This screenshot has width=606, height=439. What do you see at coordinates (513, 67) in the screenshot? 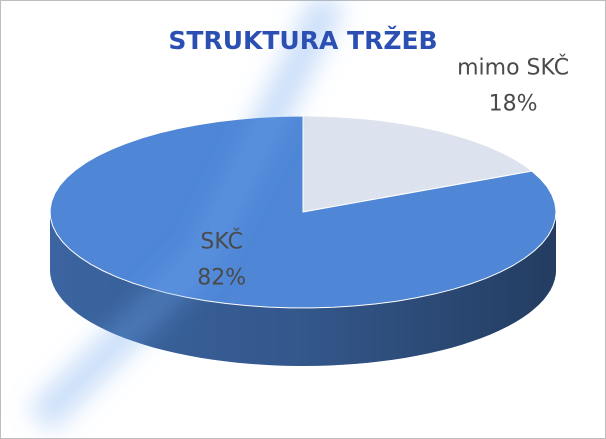
I see `slice-label: mimo SKČ` at bounding box center [513, 67].